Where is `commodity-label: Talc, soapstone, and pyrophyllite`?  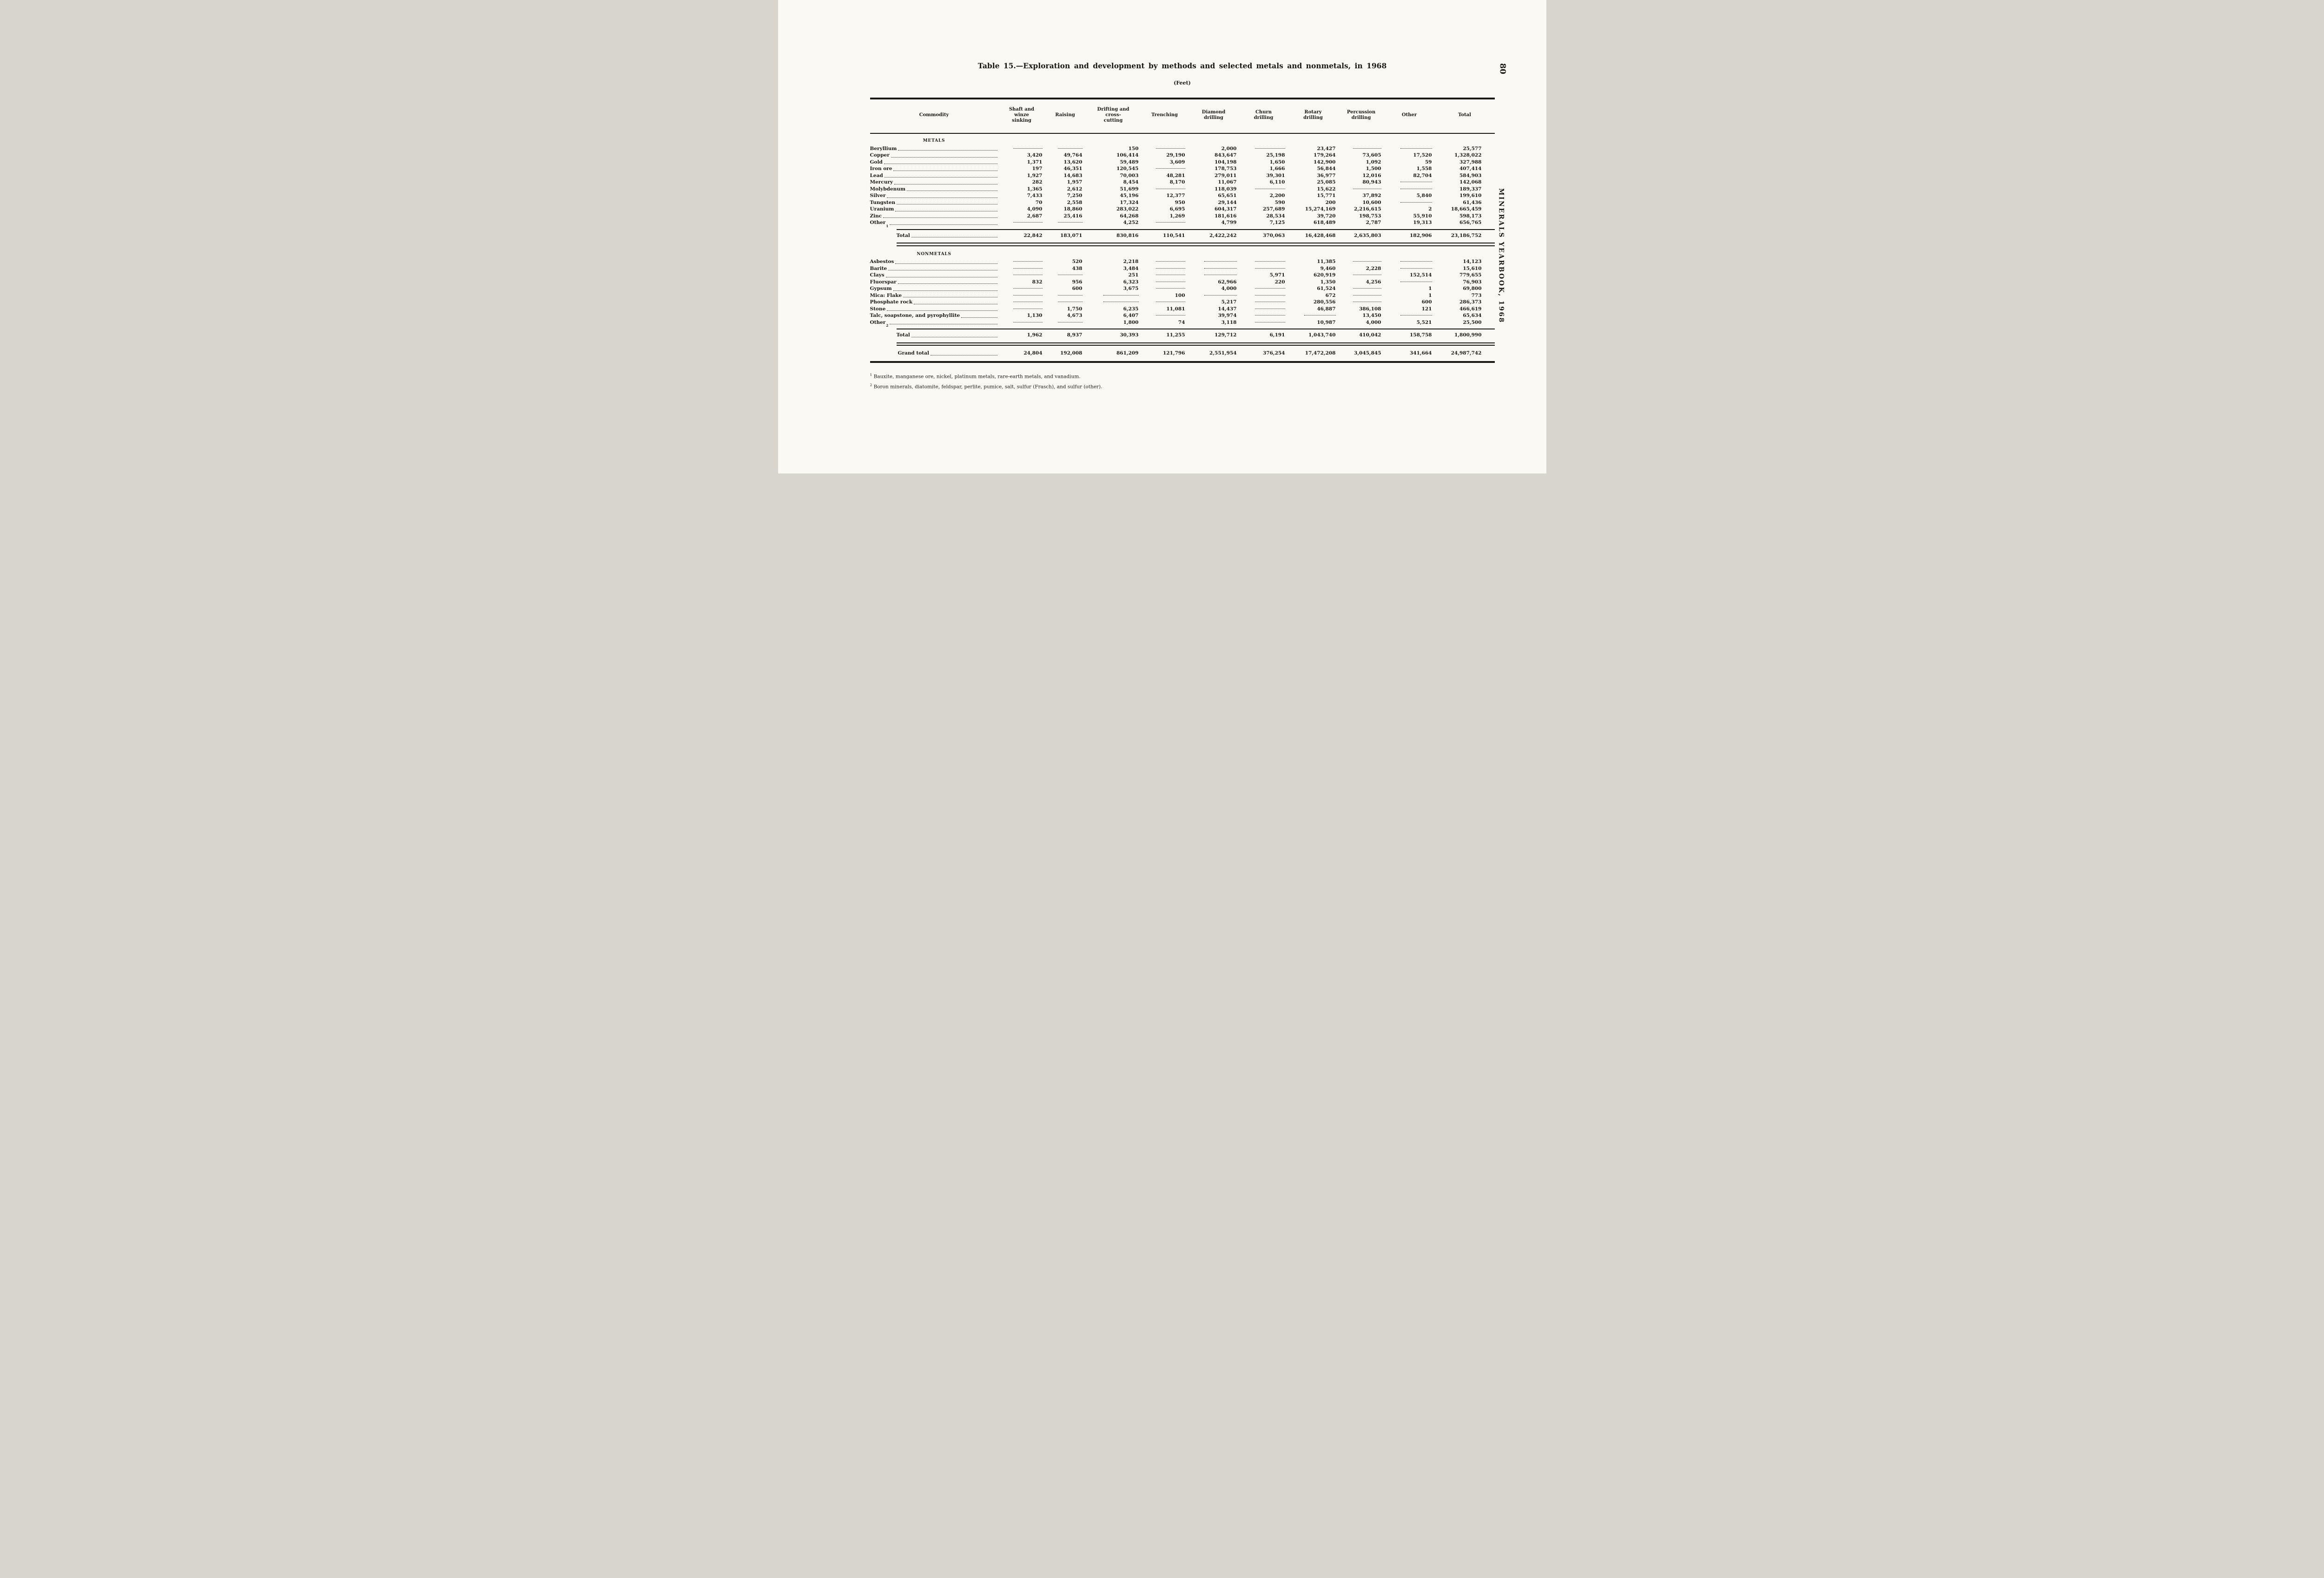 commodity-label: Talc, soapstone, and pyrophyllite is located at coordinates (934, 315).